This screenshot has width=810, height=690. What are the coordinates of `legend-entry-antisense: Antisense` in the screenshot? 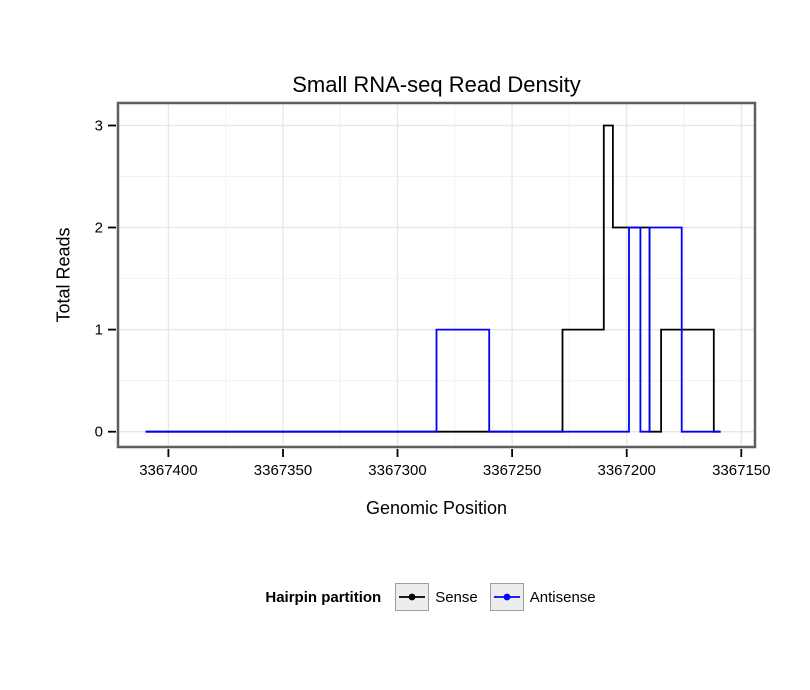 It's located at (542, 597).